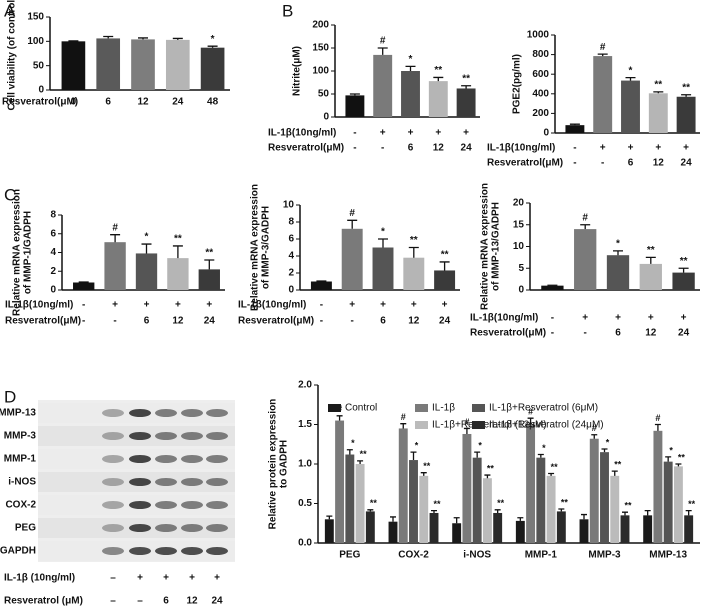 This screenshot has width=709, height=612. Describe the element at coordinates (305, 543) in the screenshot. I see `y-tick-label: 0.0` at that location.